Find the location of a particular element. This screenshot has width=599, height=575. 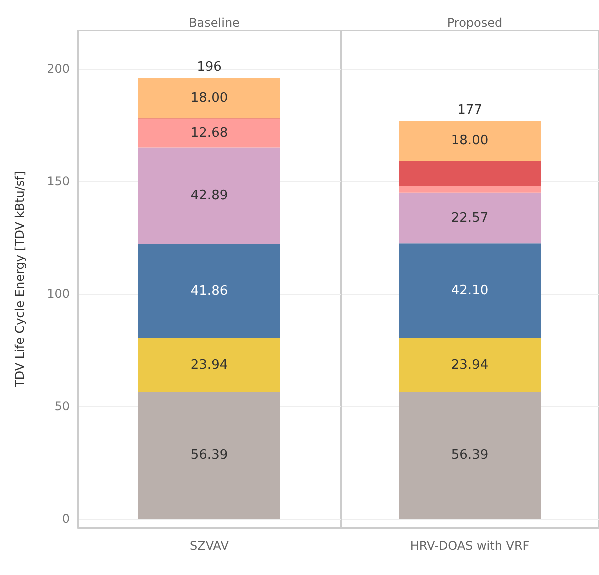

y-tick-label: 100 is located at coordinates (58, 294).